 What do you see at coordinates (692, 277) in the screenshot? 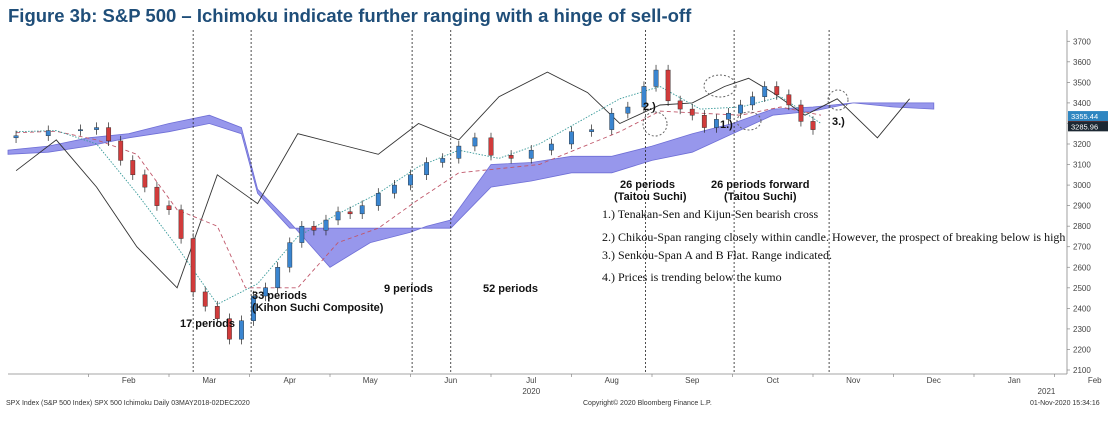
I see `note-4: 4.) Prices is trending below the kumo` at bounding box center [692, 277].